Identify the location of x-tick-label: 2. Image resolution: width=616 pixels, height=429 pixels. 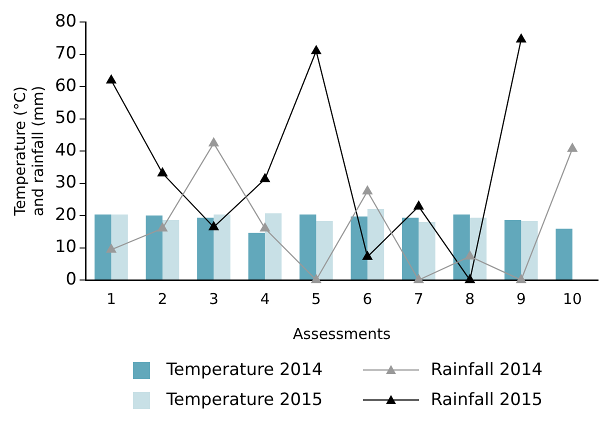
(163, 299).